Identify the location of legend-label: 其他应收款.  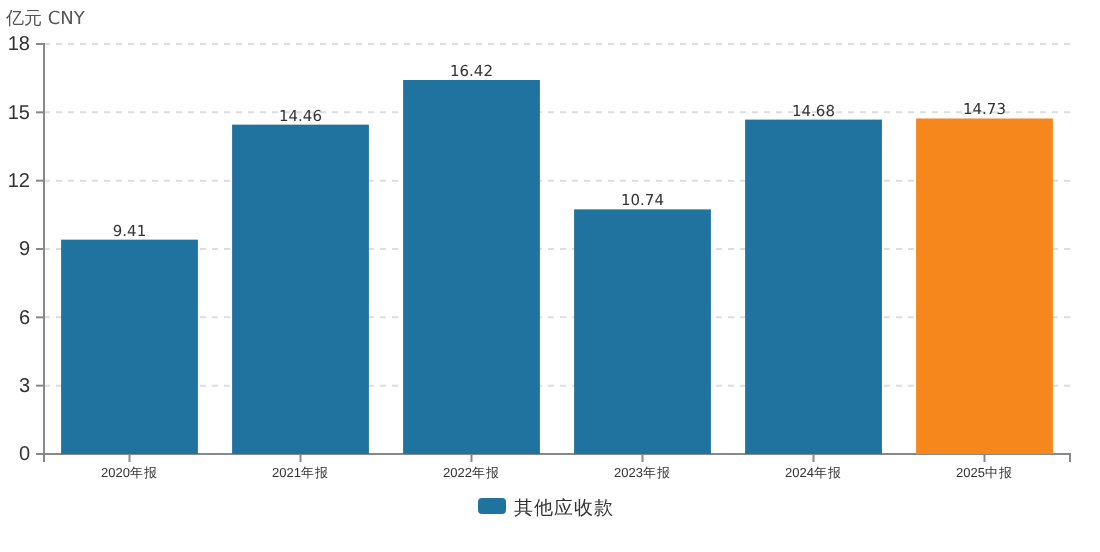
(564, 508).